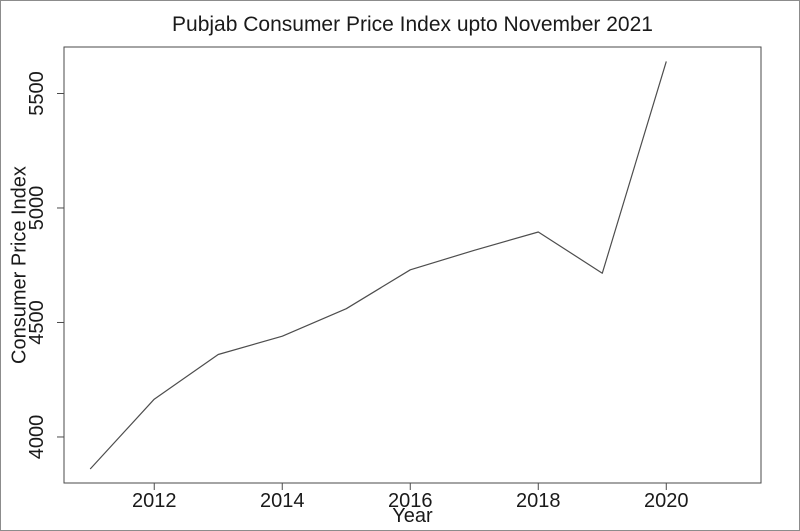 The image size is (800, 531). Describe the element at coordinates (282, 501) in the screenshot. I see `x-tick-label: 2014` at that location.